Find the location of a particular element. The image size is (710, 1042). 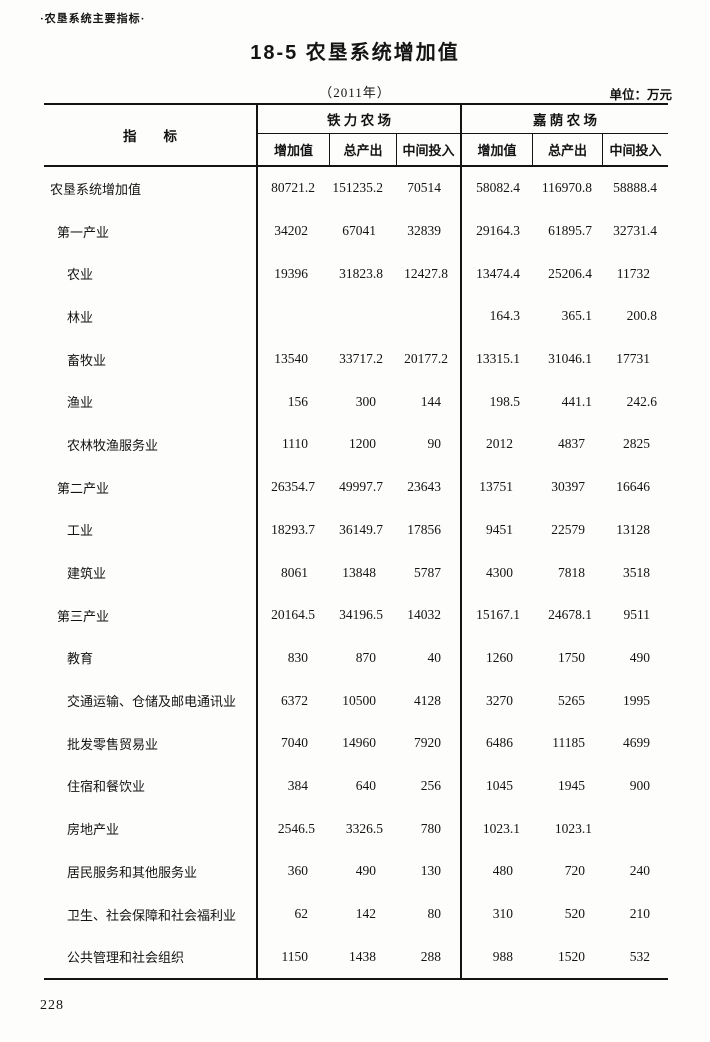

cell-tieli-intermediate-input: 4128 is located at coordinates (429, 700).